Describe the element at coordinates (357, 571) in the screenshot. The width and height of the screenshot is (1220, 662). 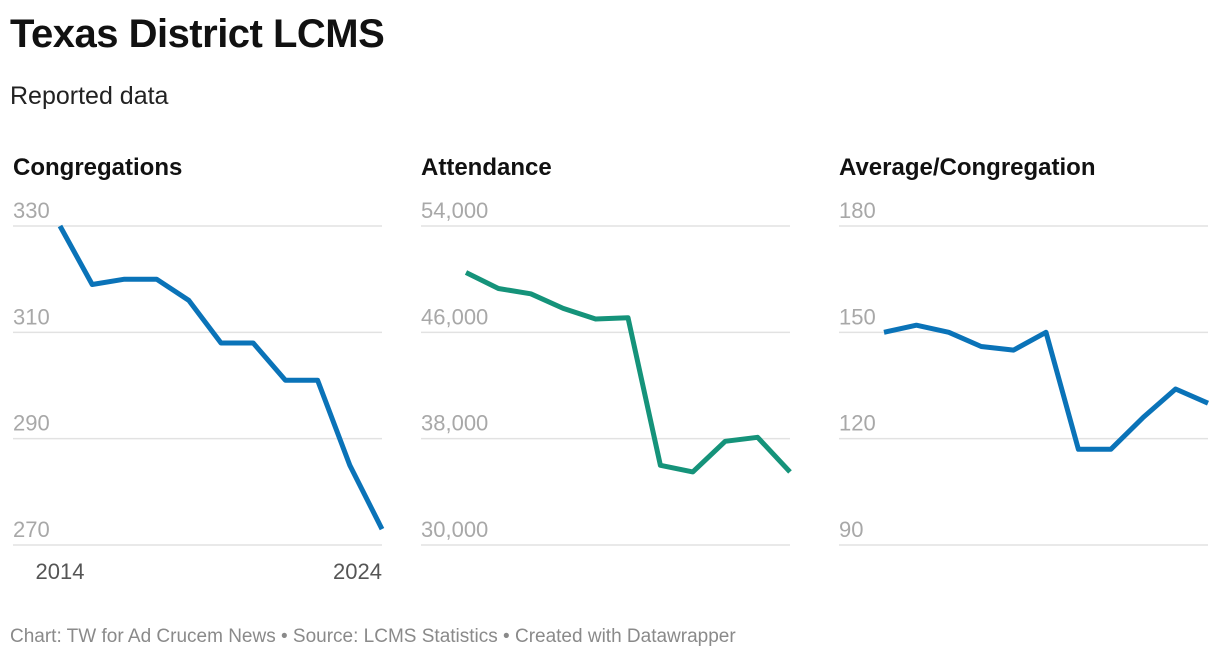
I see `x-tick-label: 2024` at that location.